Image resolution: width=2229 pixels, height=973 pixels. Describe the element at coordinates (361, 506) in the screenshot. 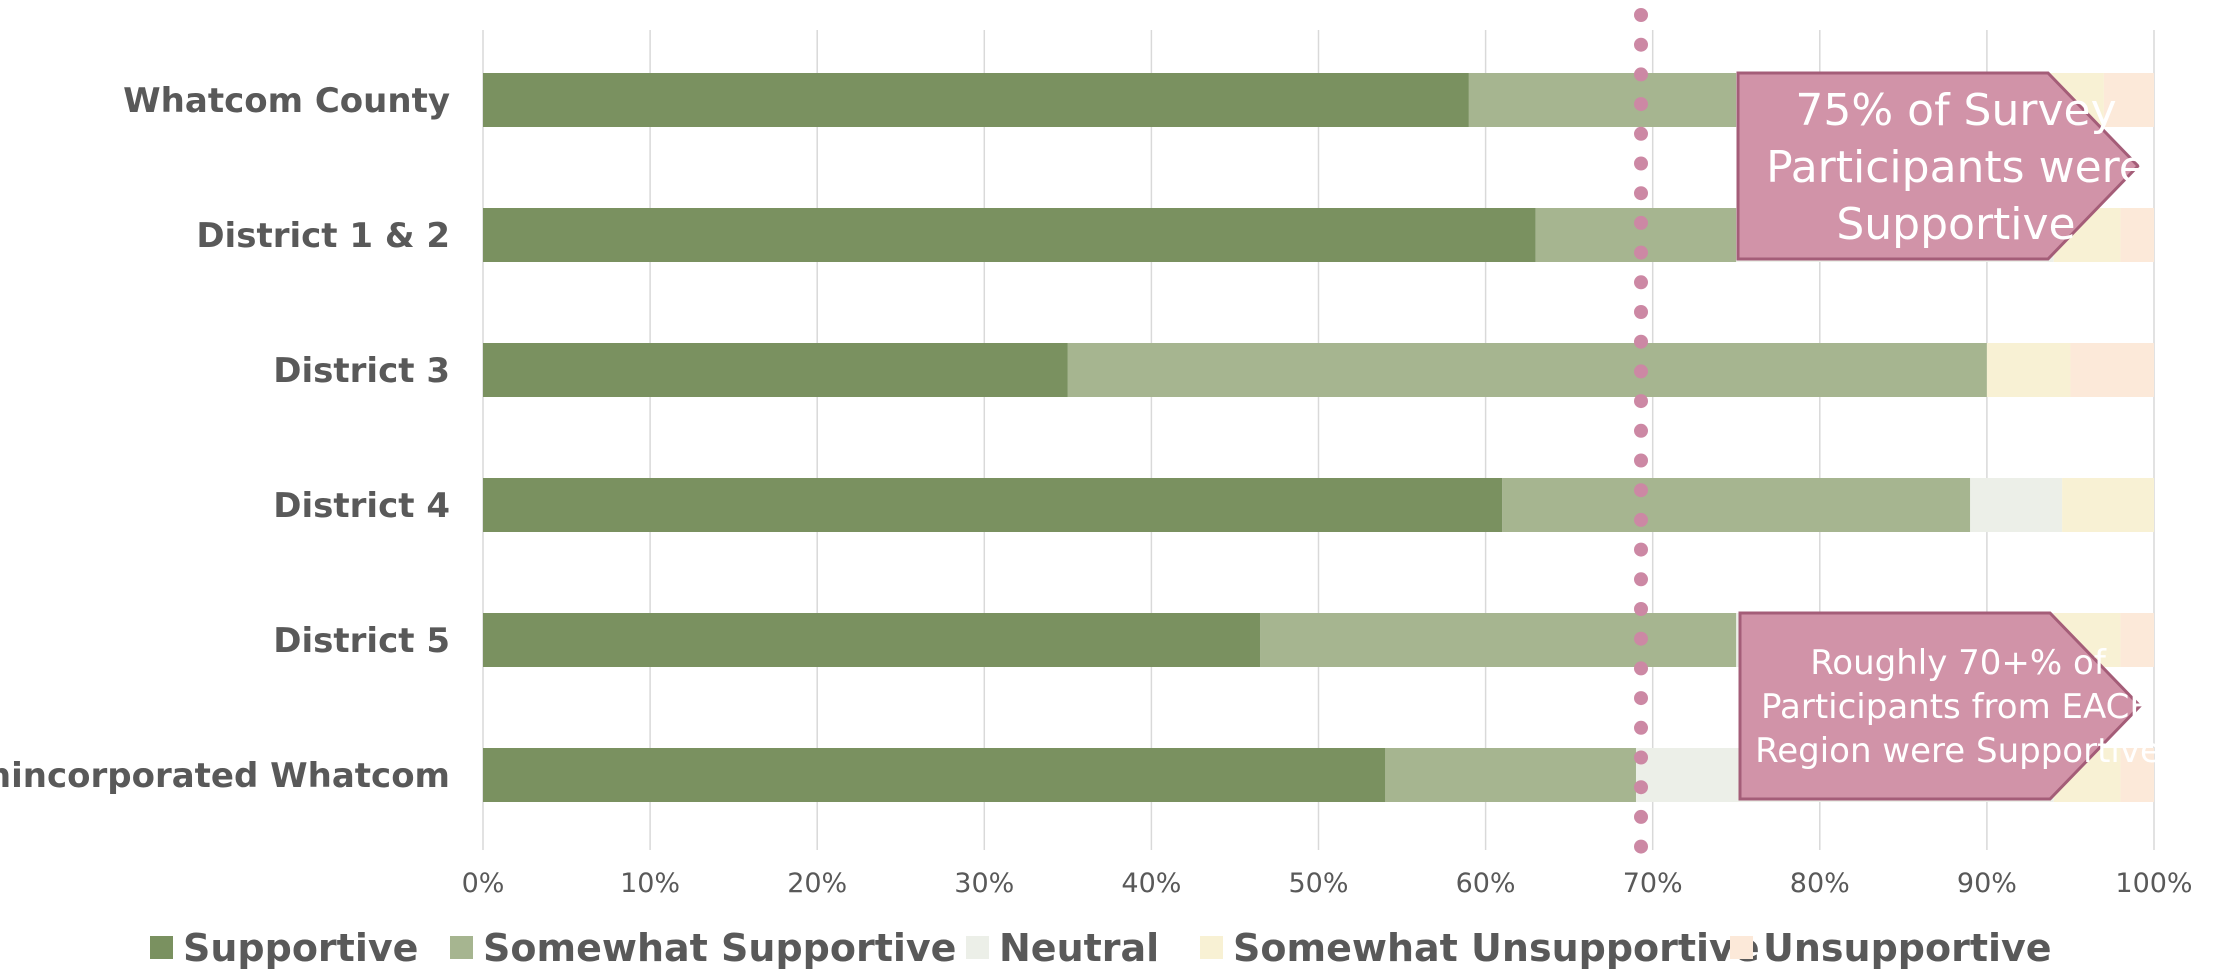

I see `category-label: District 4` at that location.